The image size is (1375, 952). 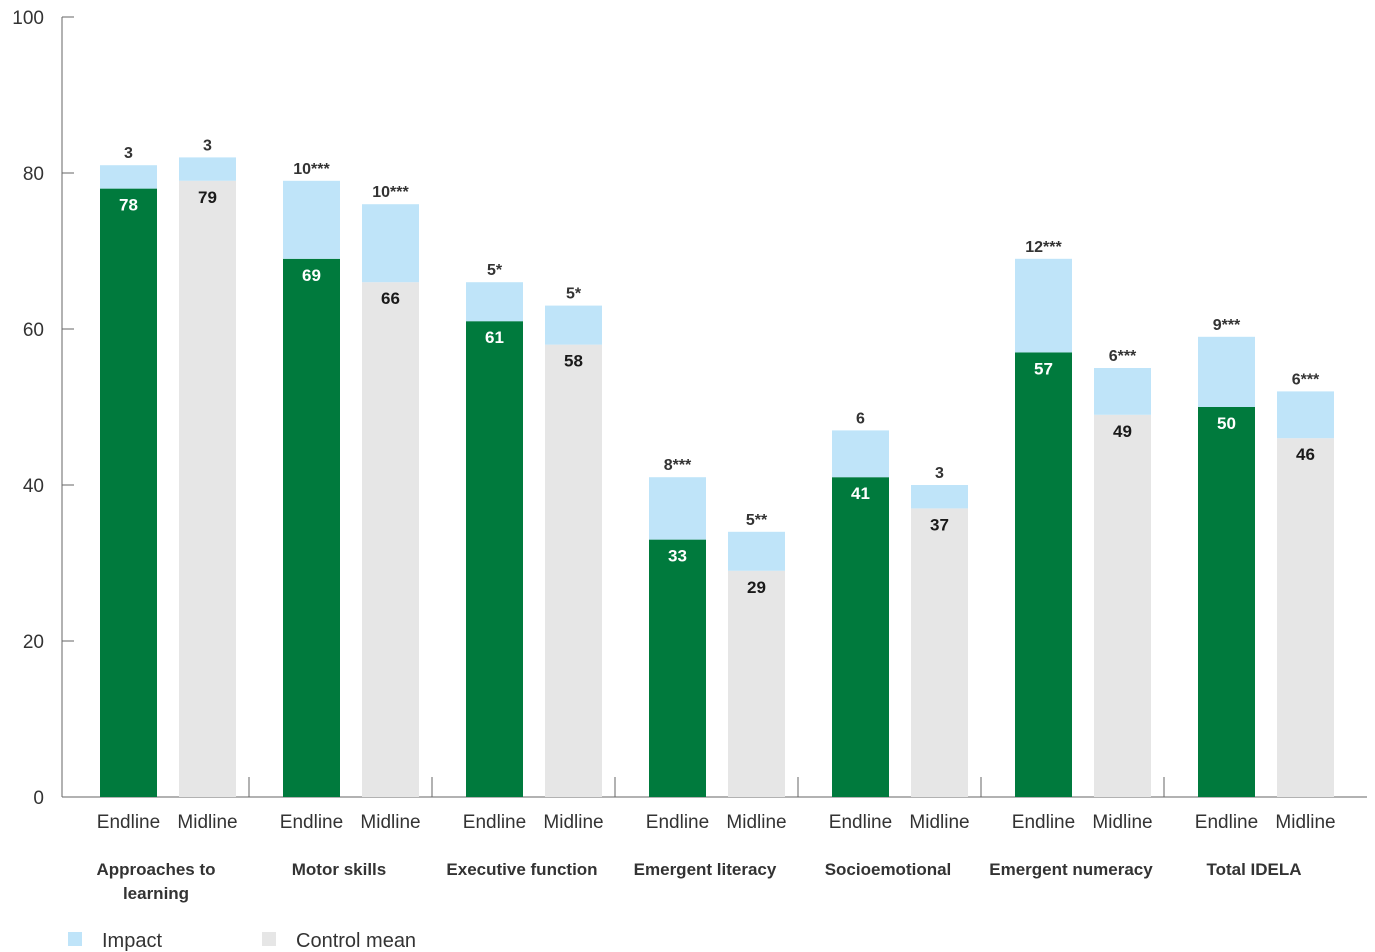 What do you see at coordinates (1043, 247) in the screenshot?
I see `endline-impact-label: 12***` at bounding box center [1043, 247].